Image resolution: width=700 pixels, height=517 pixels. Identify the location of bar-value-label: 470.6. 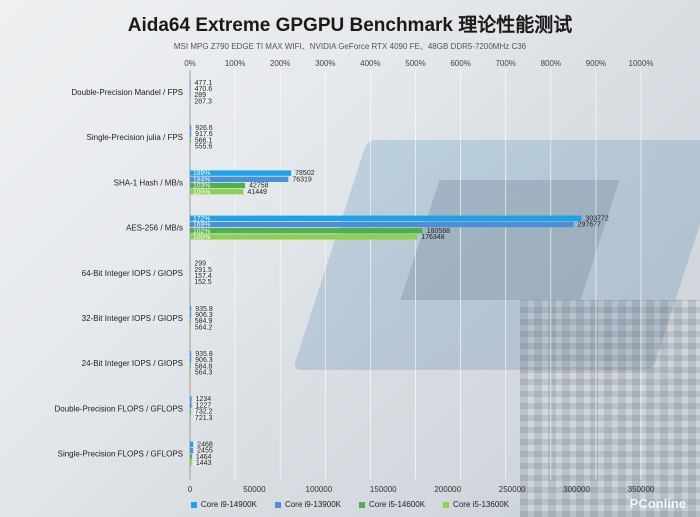
(204, 89).